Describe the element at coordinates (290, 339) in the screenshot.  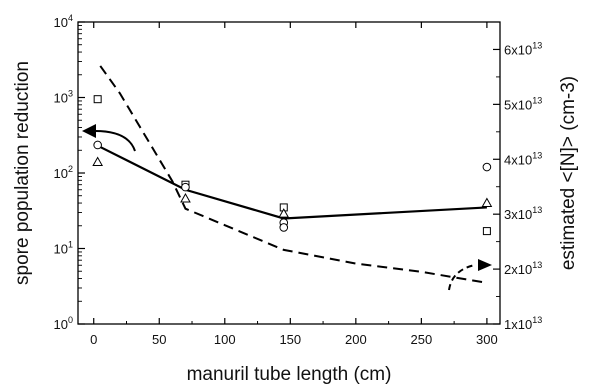
I see `x-tick-label: 150` at that location.